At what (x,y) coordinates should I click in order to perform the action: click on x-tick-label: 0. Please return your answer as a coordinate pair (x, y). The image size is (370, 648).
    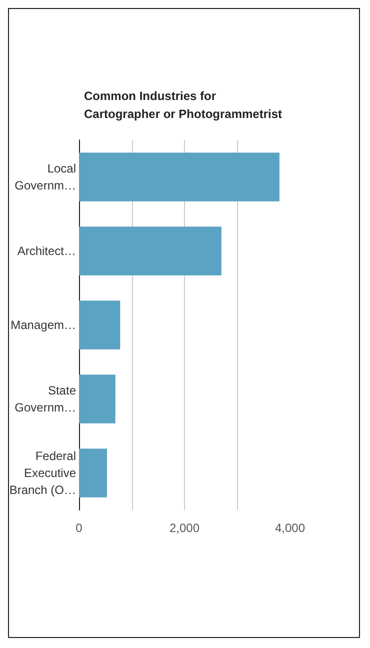
    Looking at the image, I should click on (79, 528).